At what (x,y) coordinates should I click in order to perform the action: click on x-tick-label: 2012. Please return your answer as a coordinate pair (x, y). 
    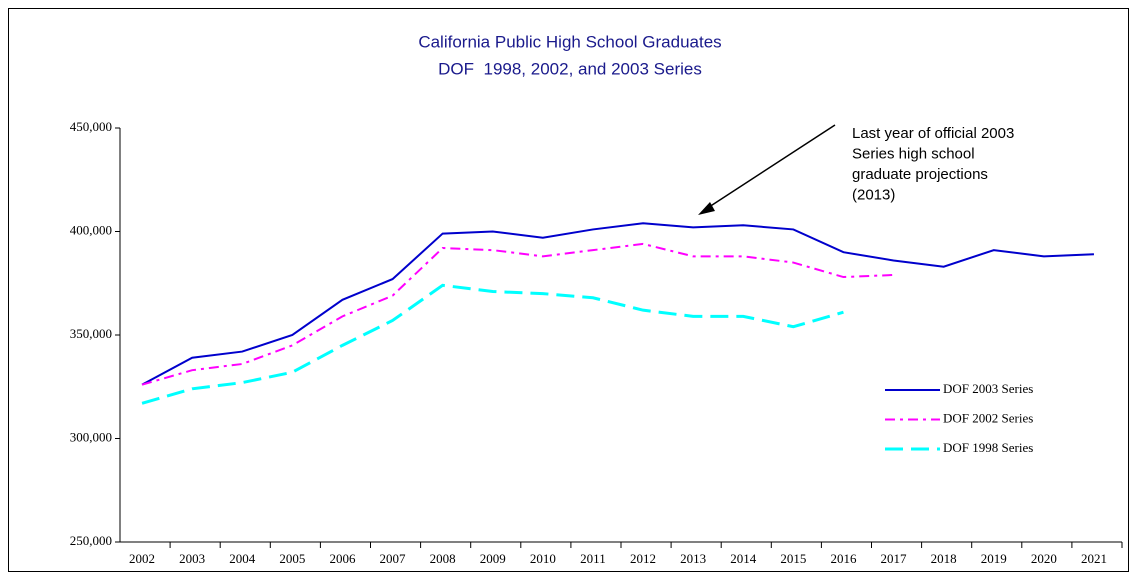
    Looking at the image, I should click on (643, 558).